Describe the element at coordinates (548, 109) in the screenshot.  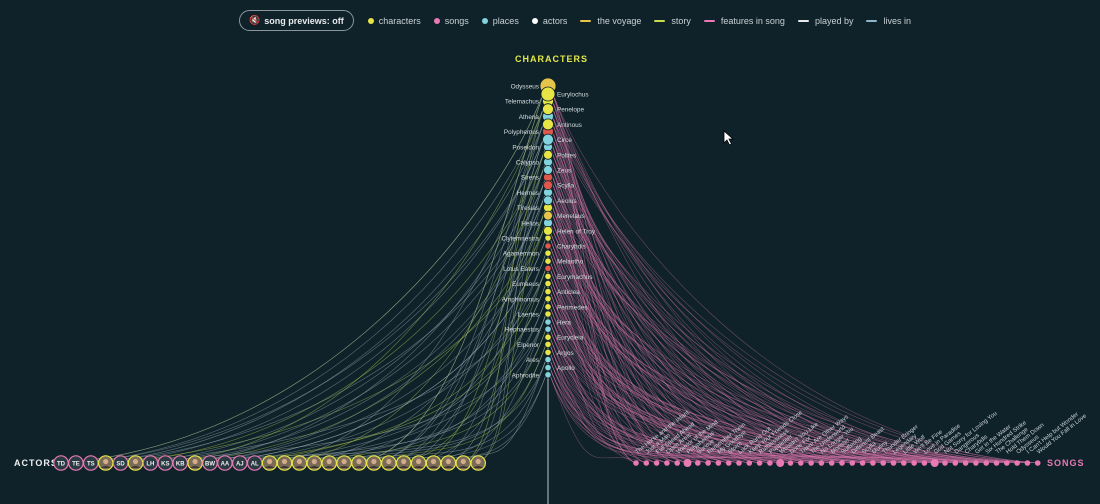
I see `character-node-penelope` at that location.